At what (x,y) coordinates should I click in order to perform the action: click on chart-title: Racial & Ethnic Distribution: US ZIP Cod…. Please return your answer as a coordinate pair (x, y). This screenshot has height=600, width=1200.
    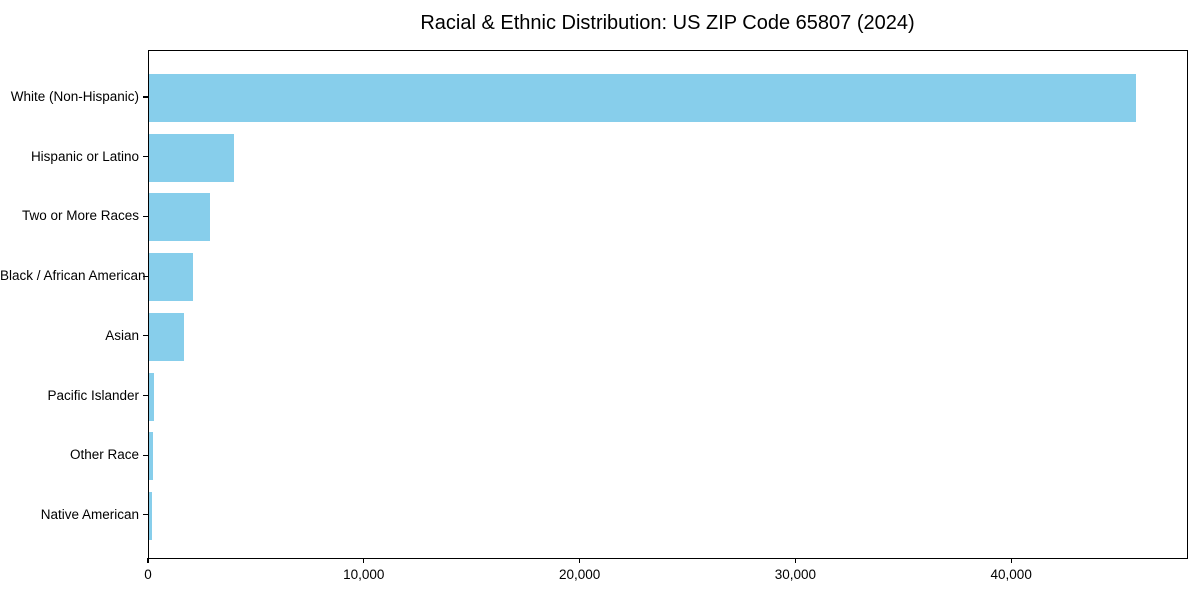
    Looking at the image, I should click on (667, 23).